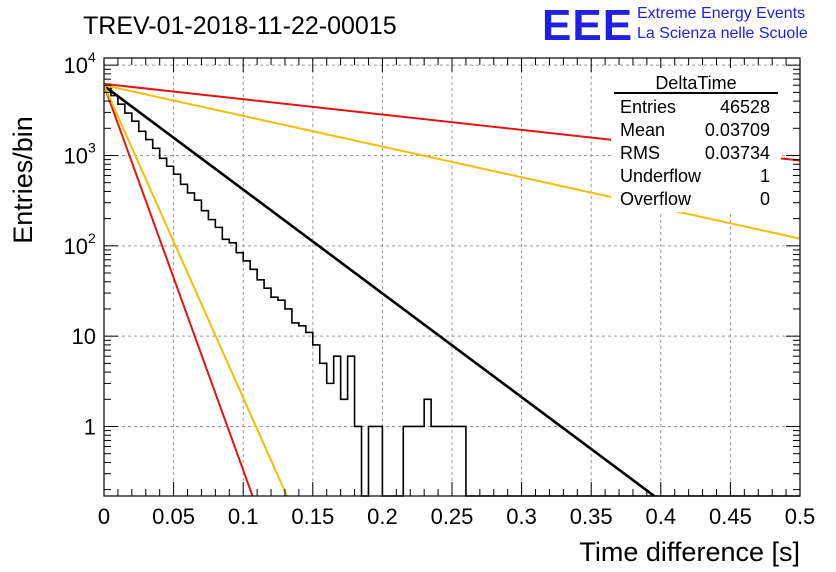 The width and height of the screenshot is (836, 572). I want to click on x-tick-label: 0, so click(104, 516).